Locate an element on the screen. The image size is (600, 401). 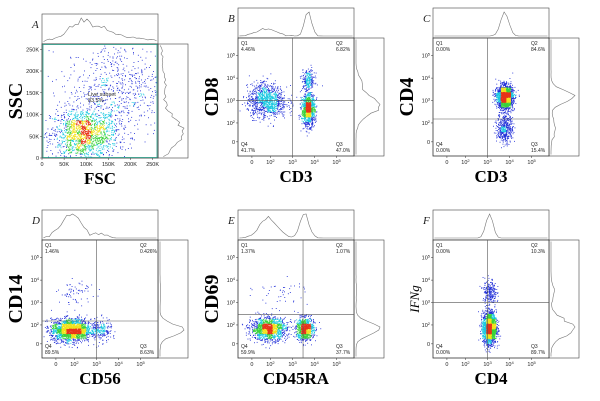
x-axis-label: CD3 is located at coordinates (295, 176).